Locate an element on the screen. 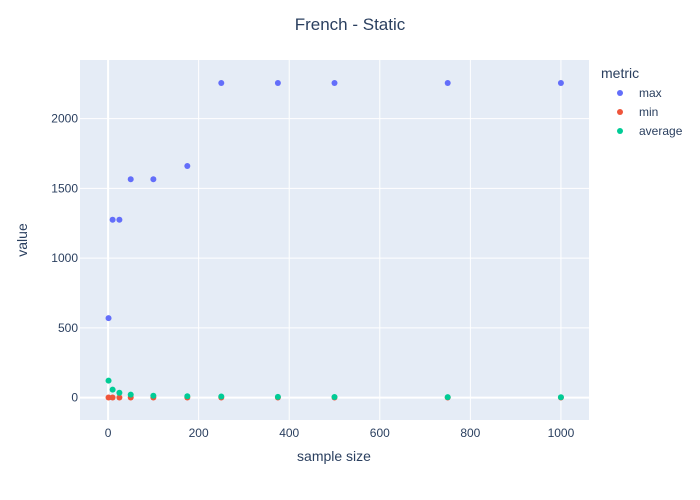  y-axis-ticks: 0 500 1000 1500 2000 is located at coordinates (64, 258).